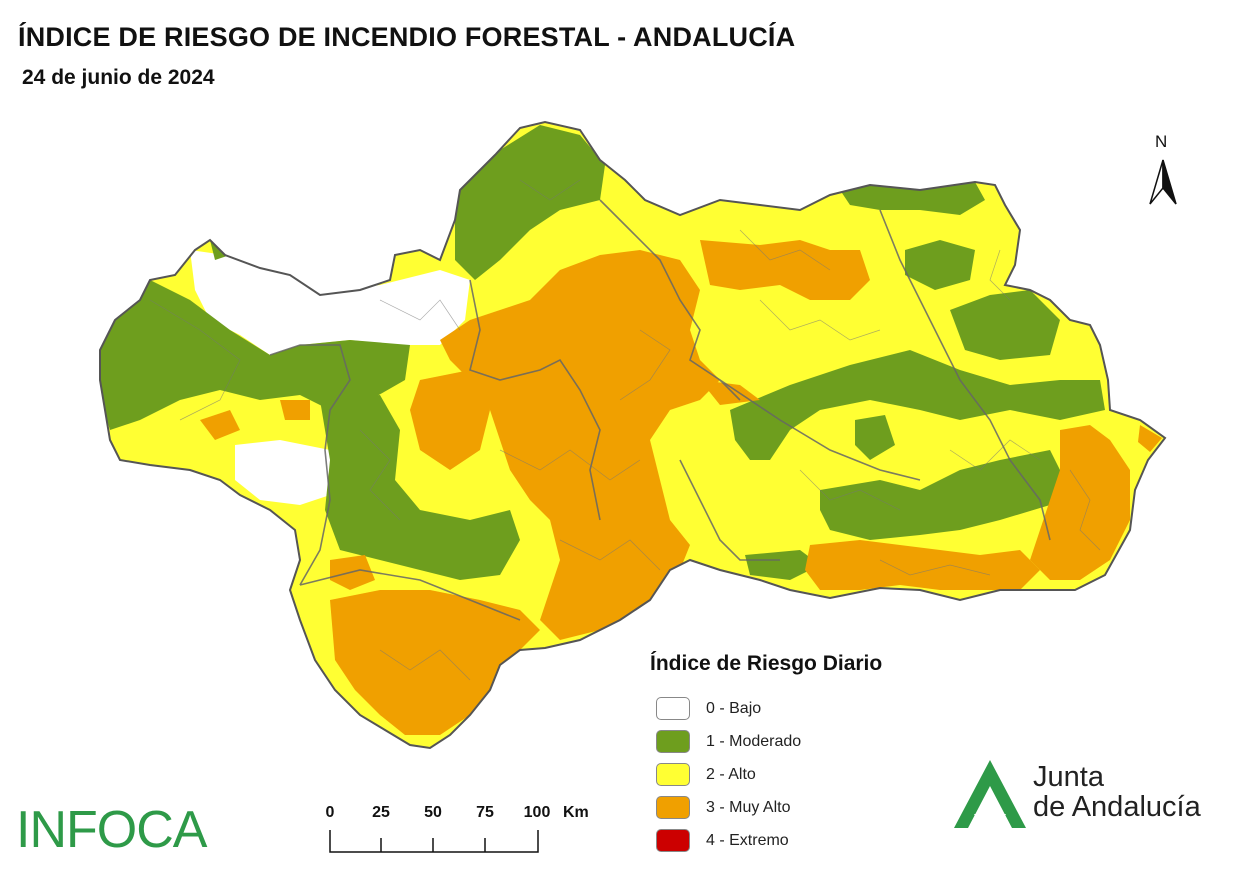  I want to click on scale-bar: 0 25 50 75 100 Km, so click(470, 830).